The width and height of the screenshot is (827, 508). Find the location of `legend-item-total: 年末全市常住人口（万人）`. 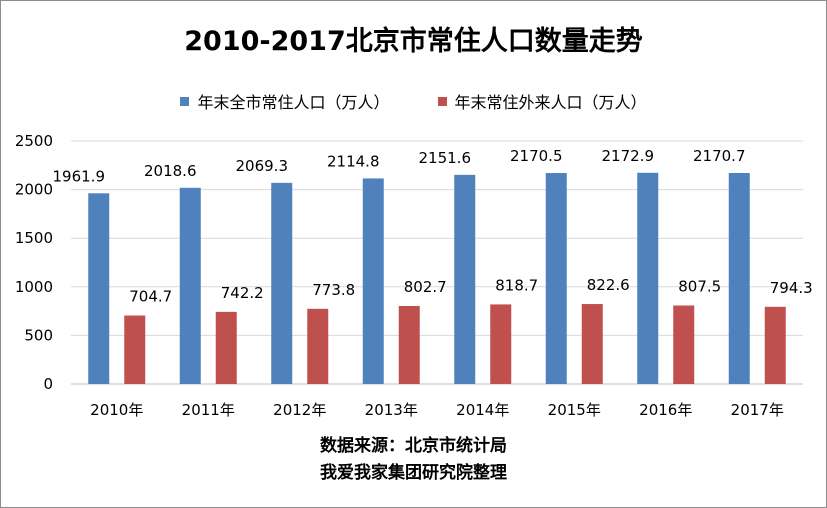

legend-item-total: 年末全市常住人口（万人） is located at coordinates (285, 101).